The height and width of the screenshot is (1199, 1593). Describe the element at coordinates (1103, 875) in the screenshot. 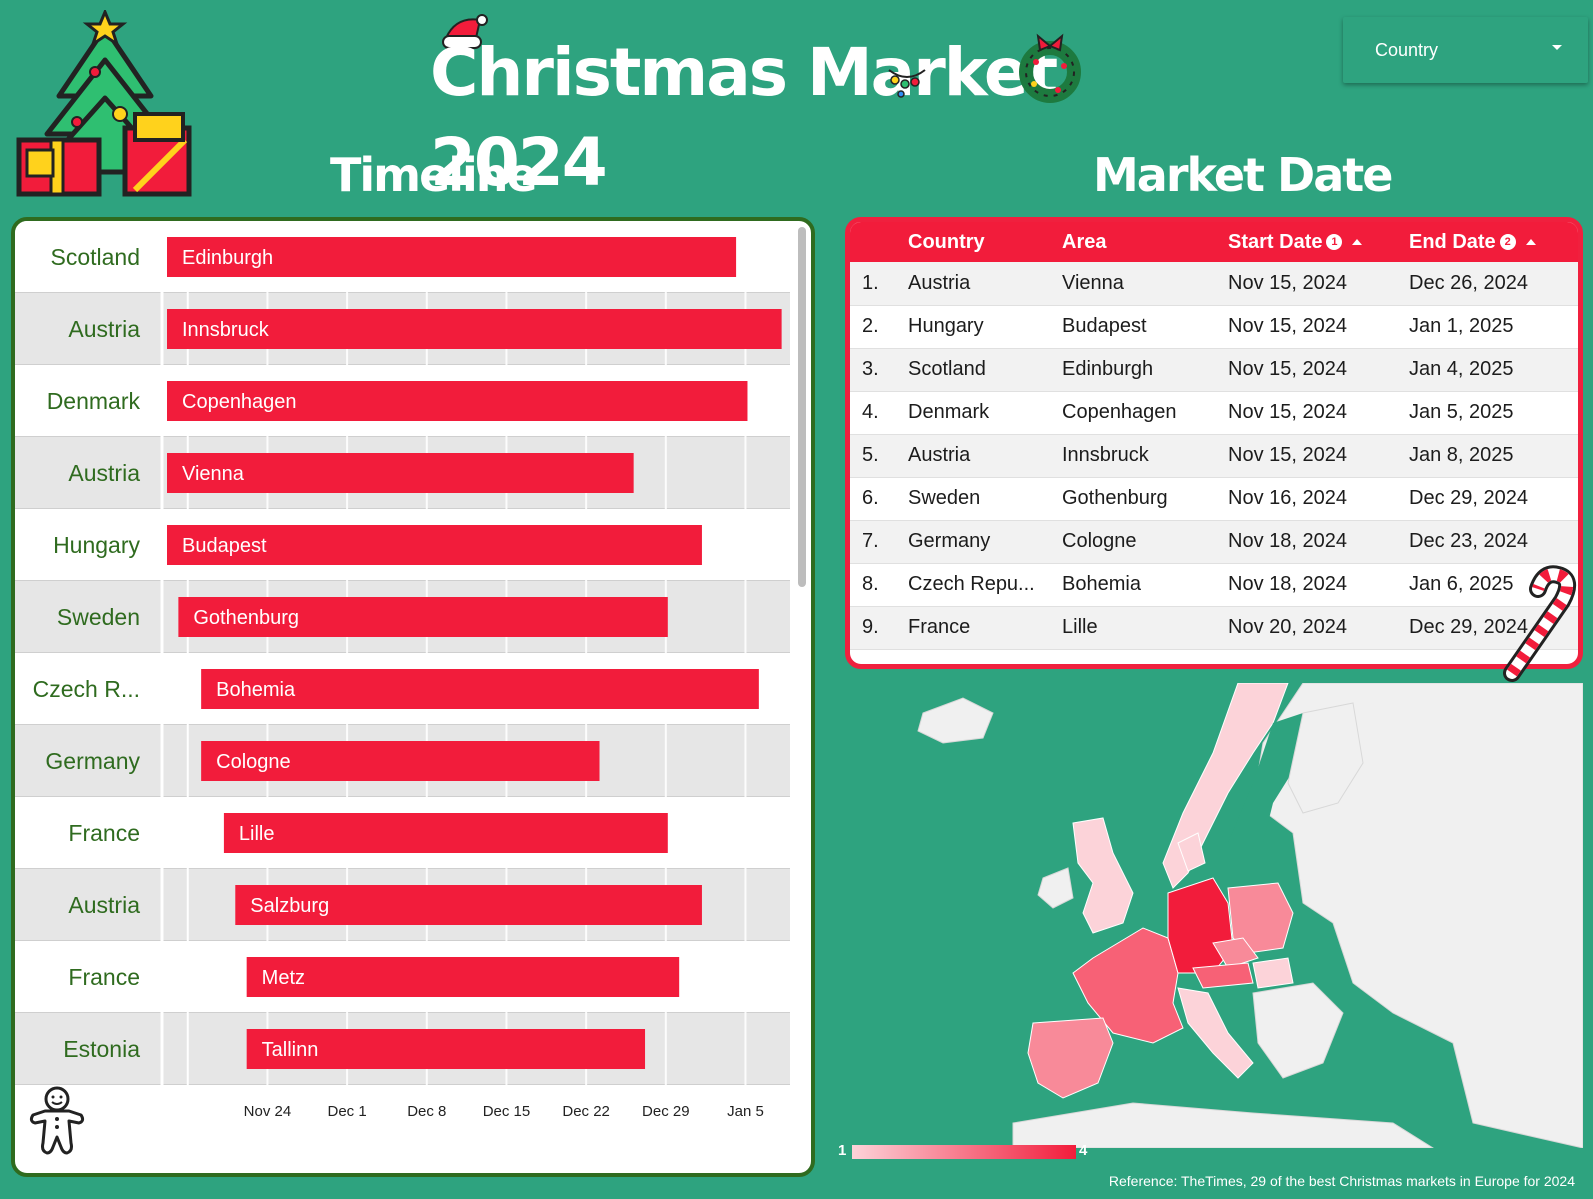

I see `map-region-uk` at that location.